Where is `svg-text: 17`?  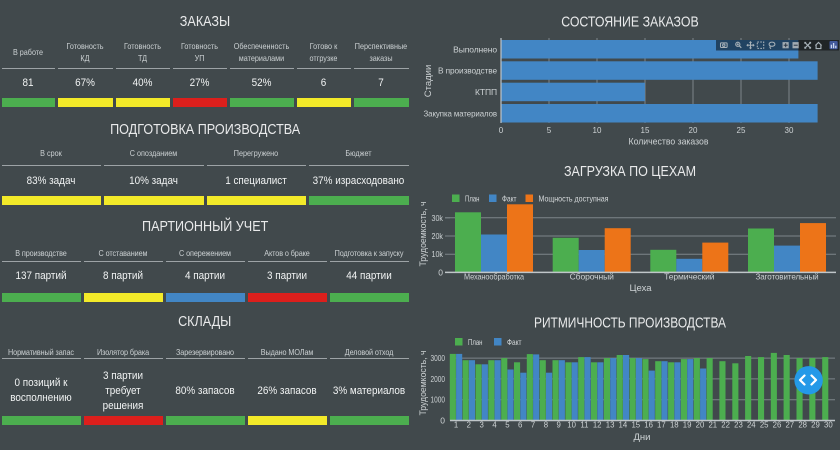 svg-text: 17 is located at coordinates (661, 425).